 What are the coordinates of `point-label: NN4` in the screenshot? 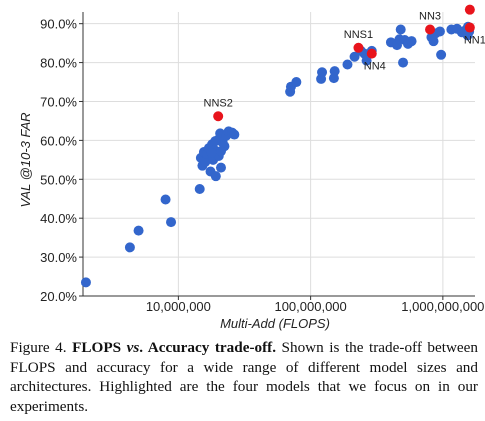 It's located at (375, 67).